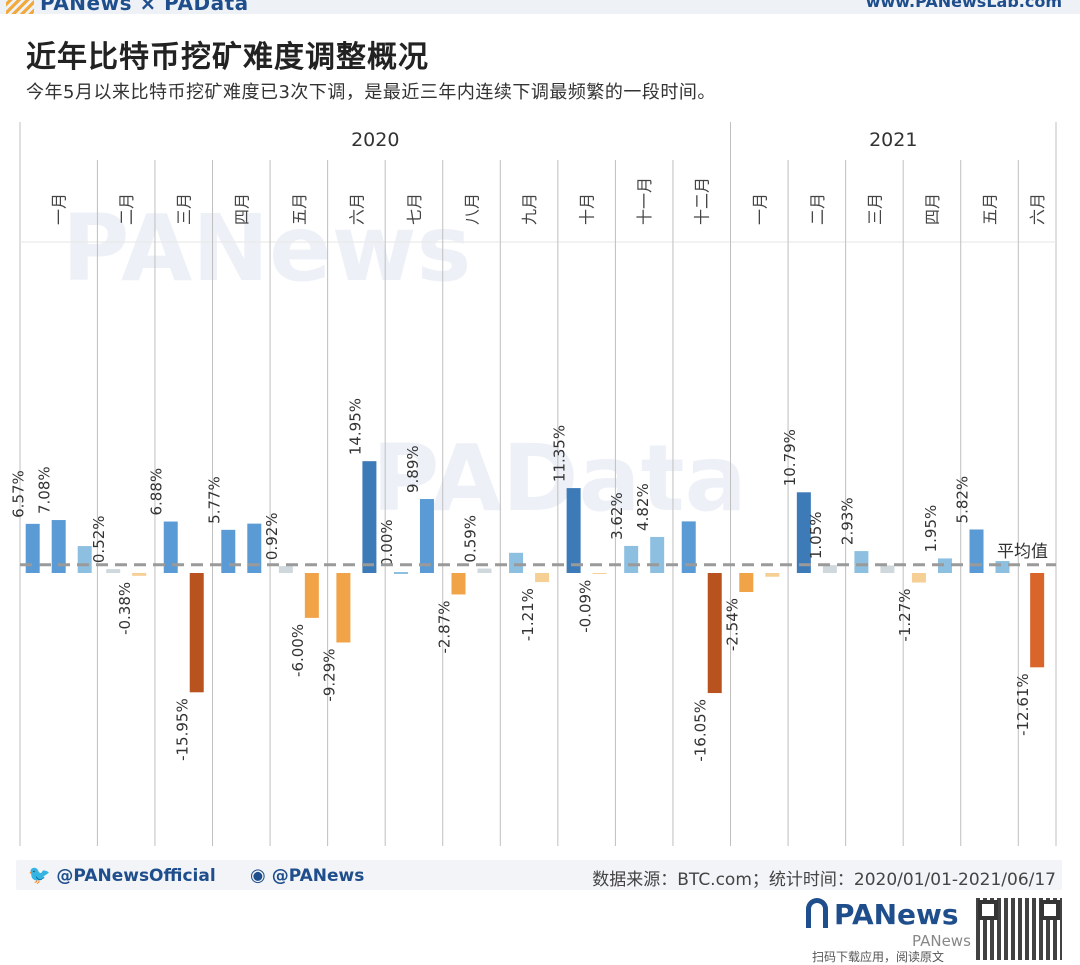 Image resolution: width=1080 pixels, height=965 pixels. I want to click on data-label: 4.82%, so click(643, 507).